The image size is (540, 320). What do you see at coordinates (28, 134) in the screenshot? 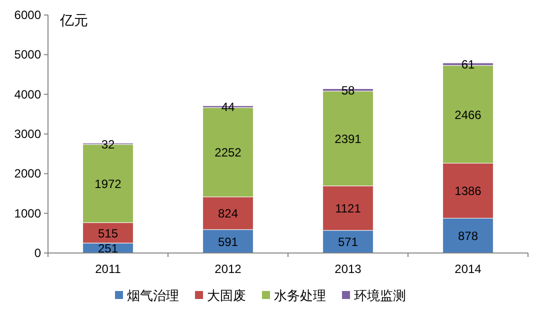
I see `y-tick-label: 3000` at bounding box center [28, 134].